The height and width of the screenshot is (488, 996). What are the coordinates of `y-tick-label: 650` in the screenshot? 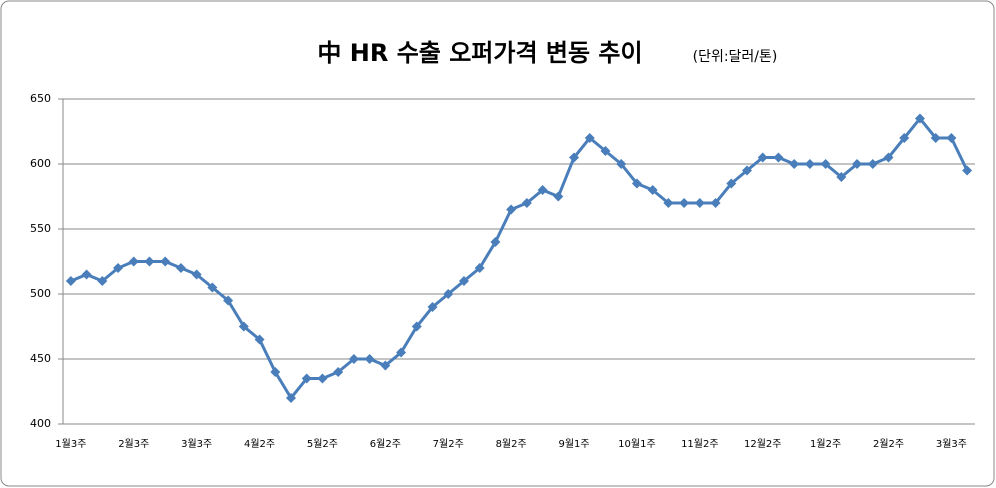 It's located at (40, 98).